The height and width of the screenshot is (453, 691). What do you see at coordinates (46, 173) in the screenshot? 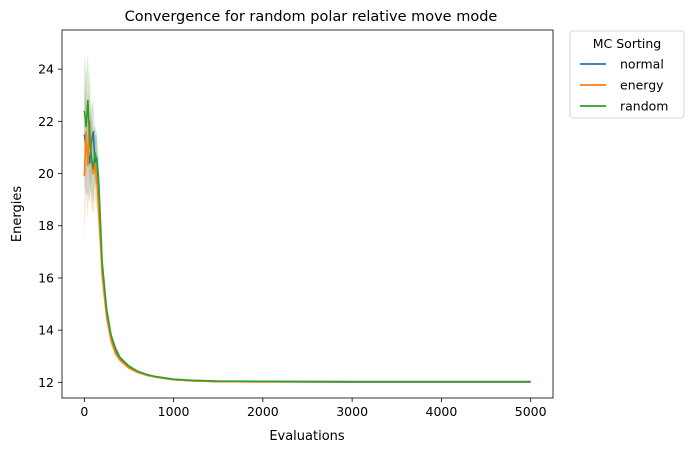
I see `y-tick-label: 20` at bounding box center [46, 173].